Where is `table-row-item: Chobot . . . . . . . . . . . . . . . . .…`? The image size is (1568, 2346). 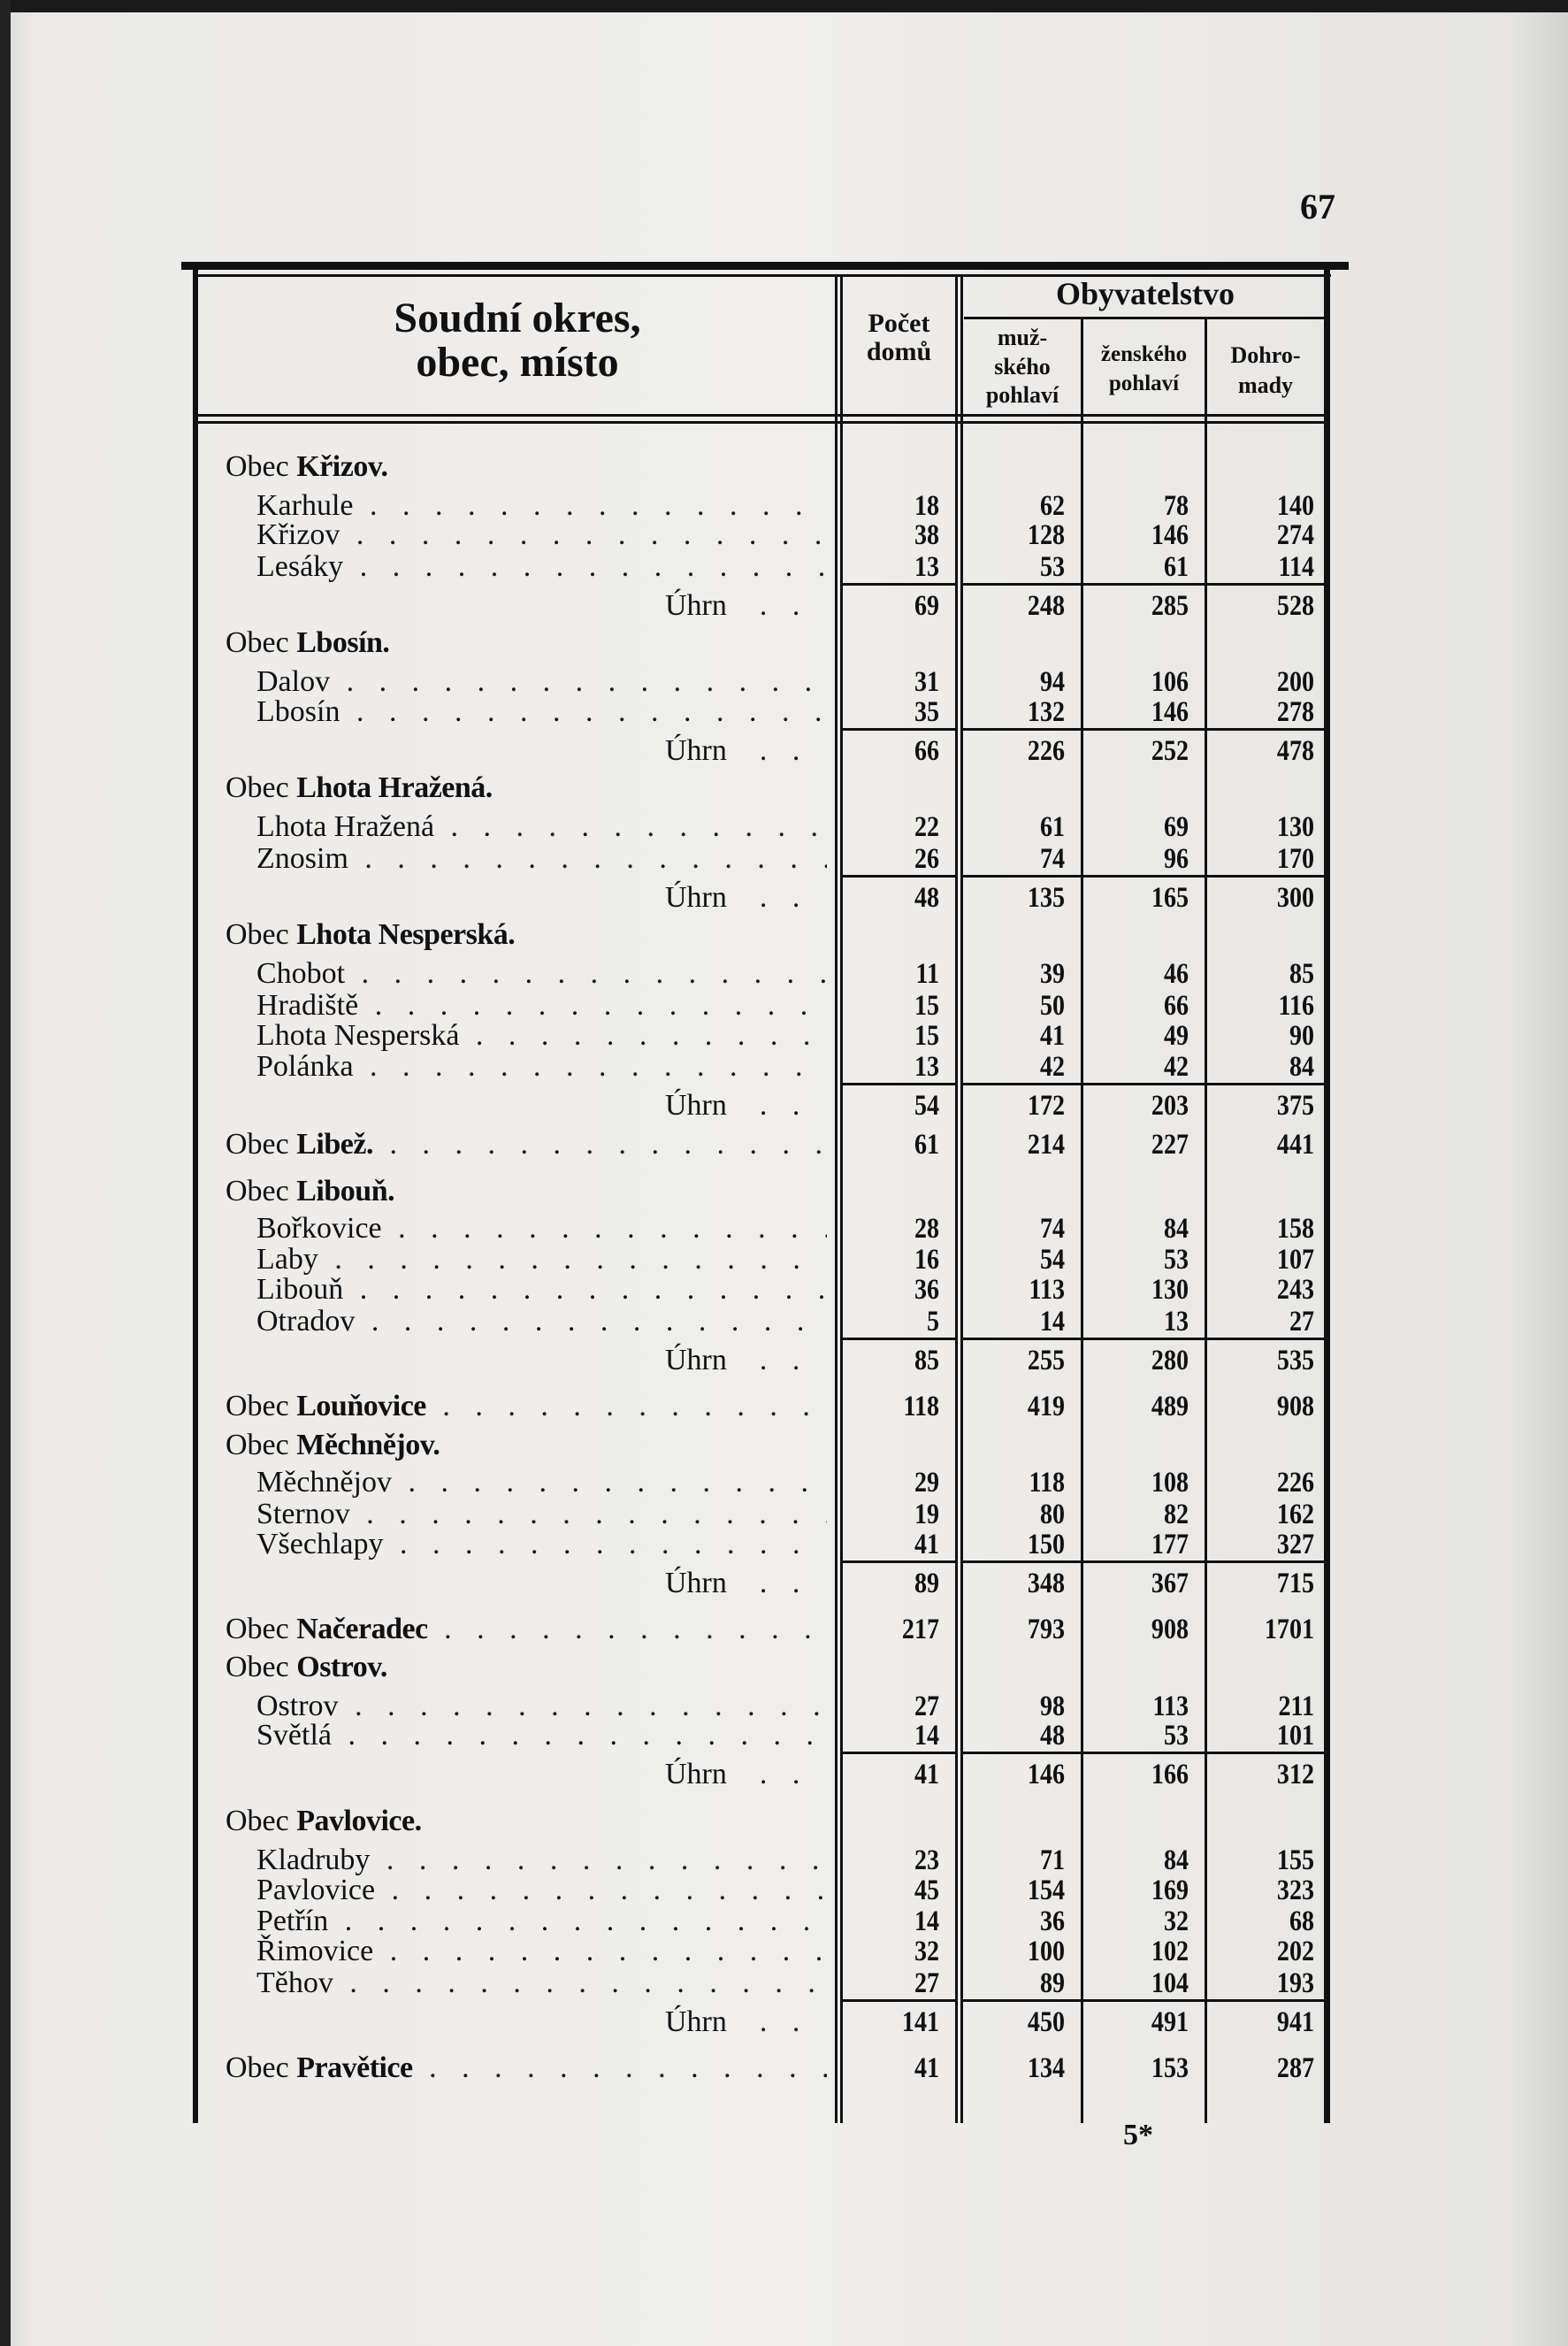
table-row-item: Chobot . . . . . . . . . . . . . . . . .… is located at coordinates (784, 974).